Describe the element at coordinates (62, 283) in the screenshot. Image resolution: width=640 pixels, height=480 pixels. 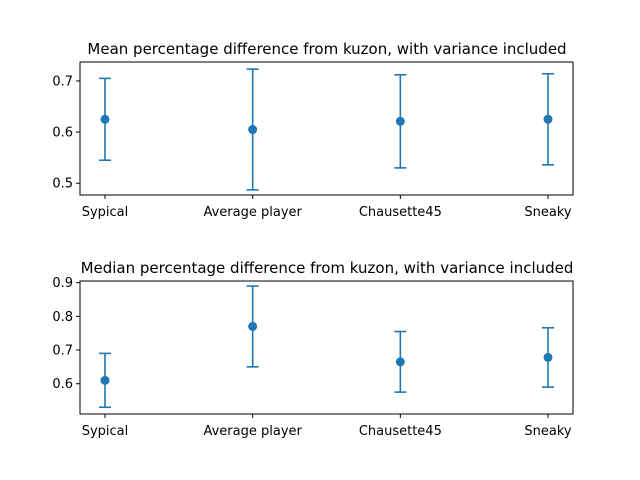
I see `median-ytick-label: 0.9` at that location.